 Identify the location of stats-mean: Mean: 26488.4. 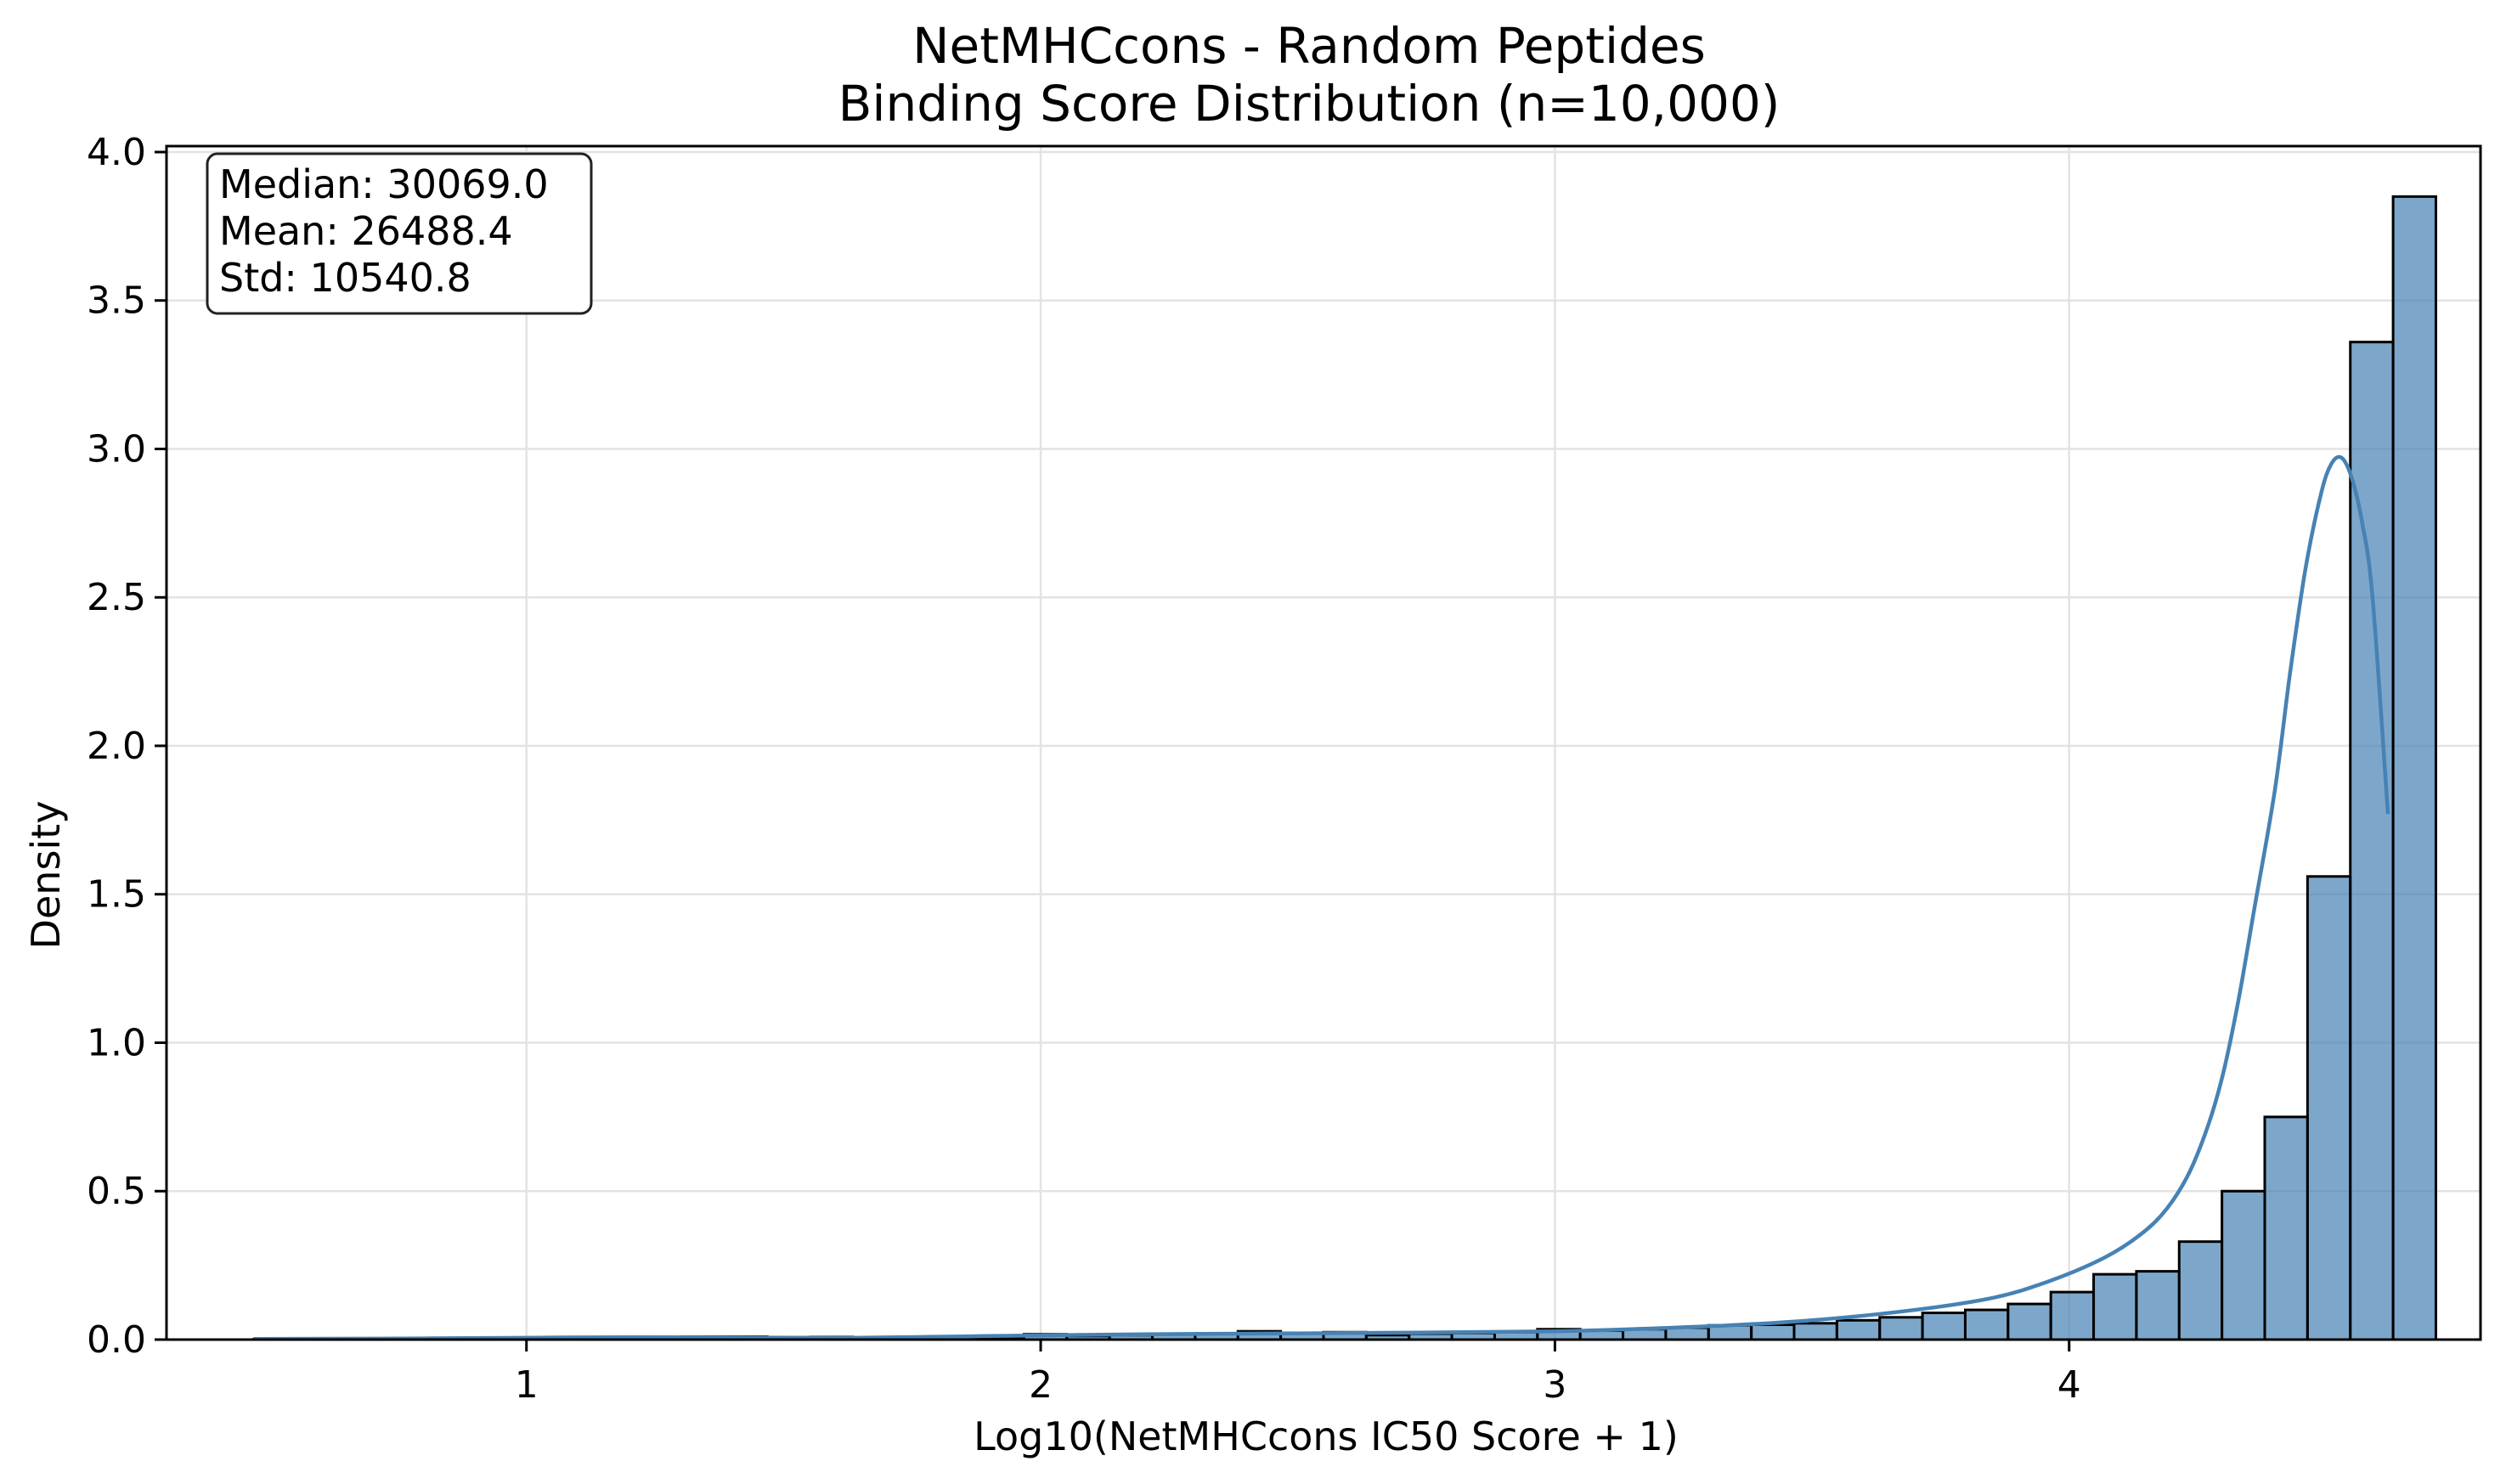
(366, 231).